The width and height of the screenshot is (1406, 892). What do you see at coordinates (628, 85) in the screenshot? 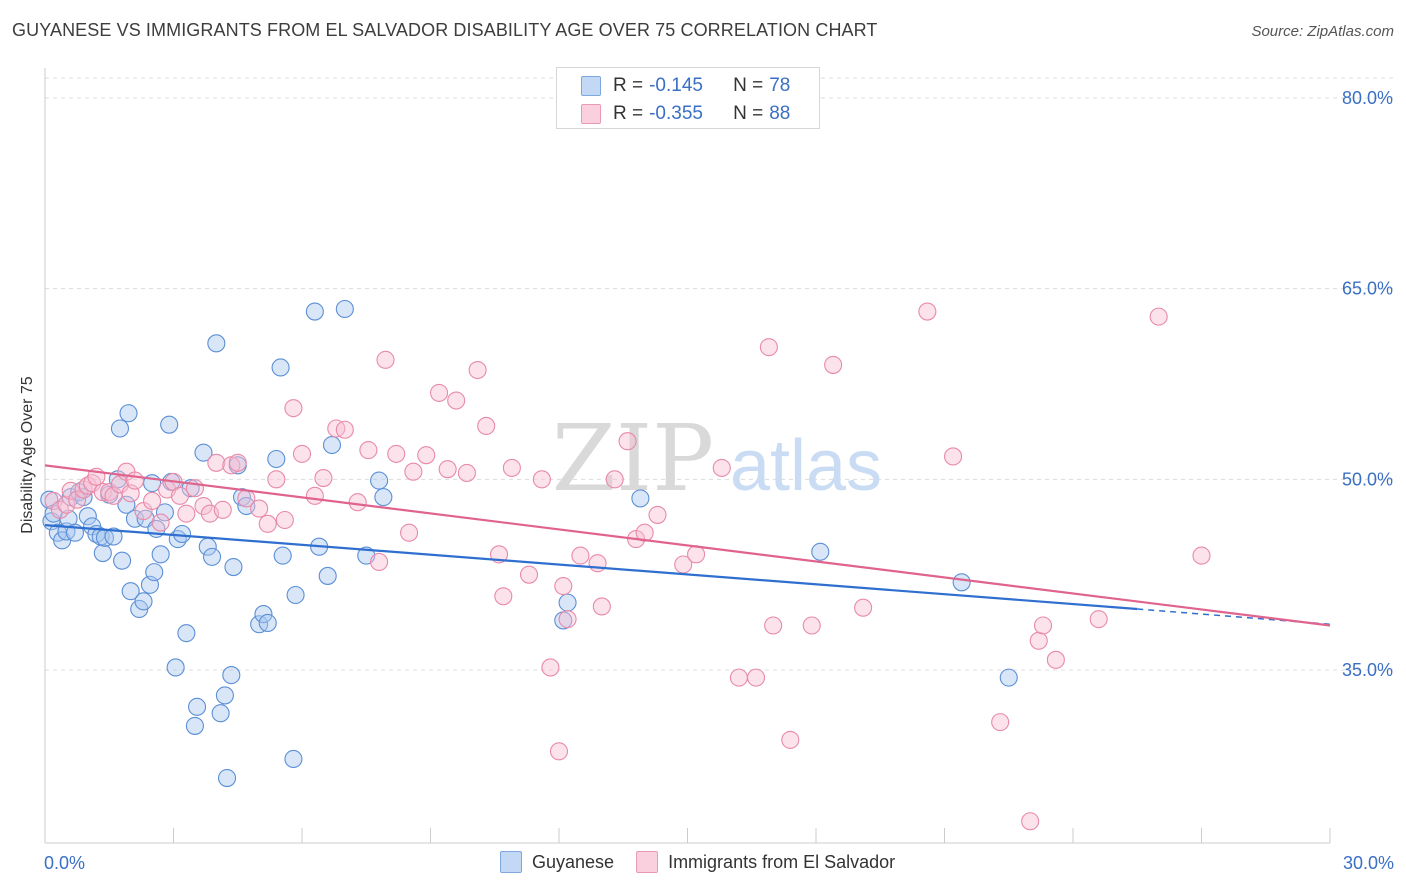
I see `r-label: R =` at bounding box center [628, 85].